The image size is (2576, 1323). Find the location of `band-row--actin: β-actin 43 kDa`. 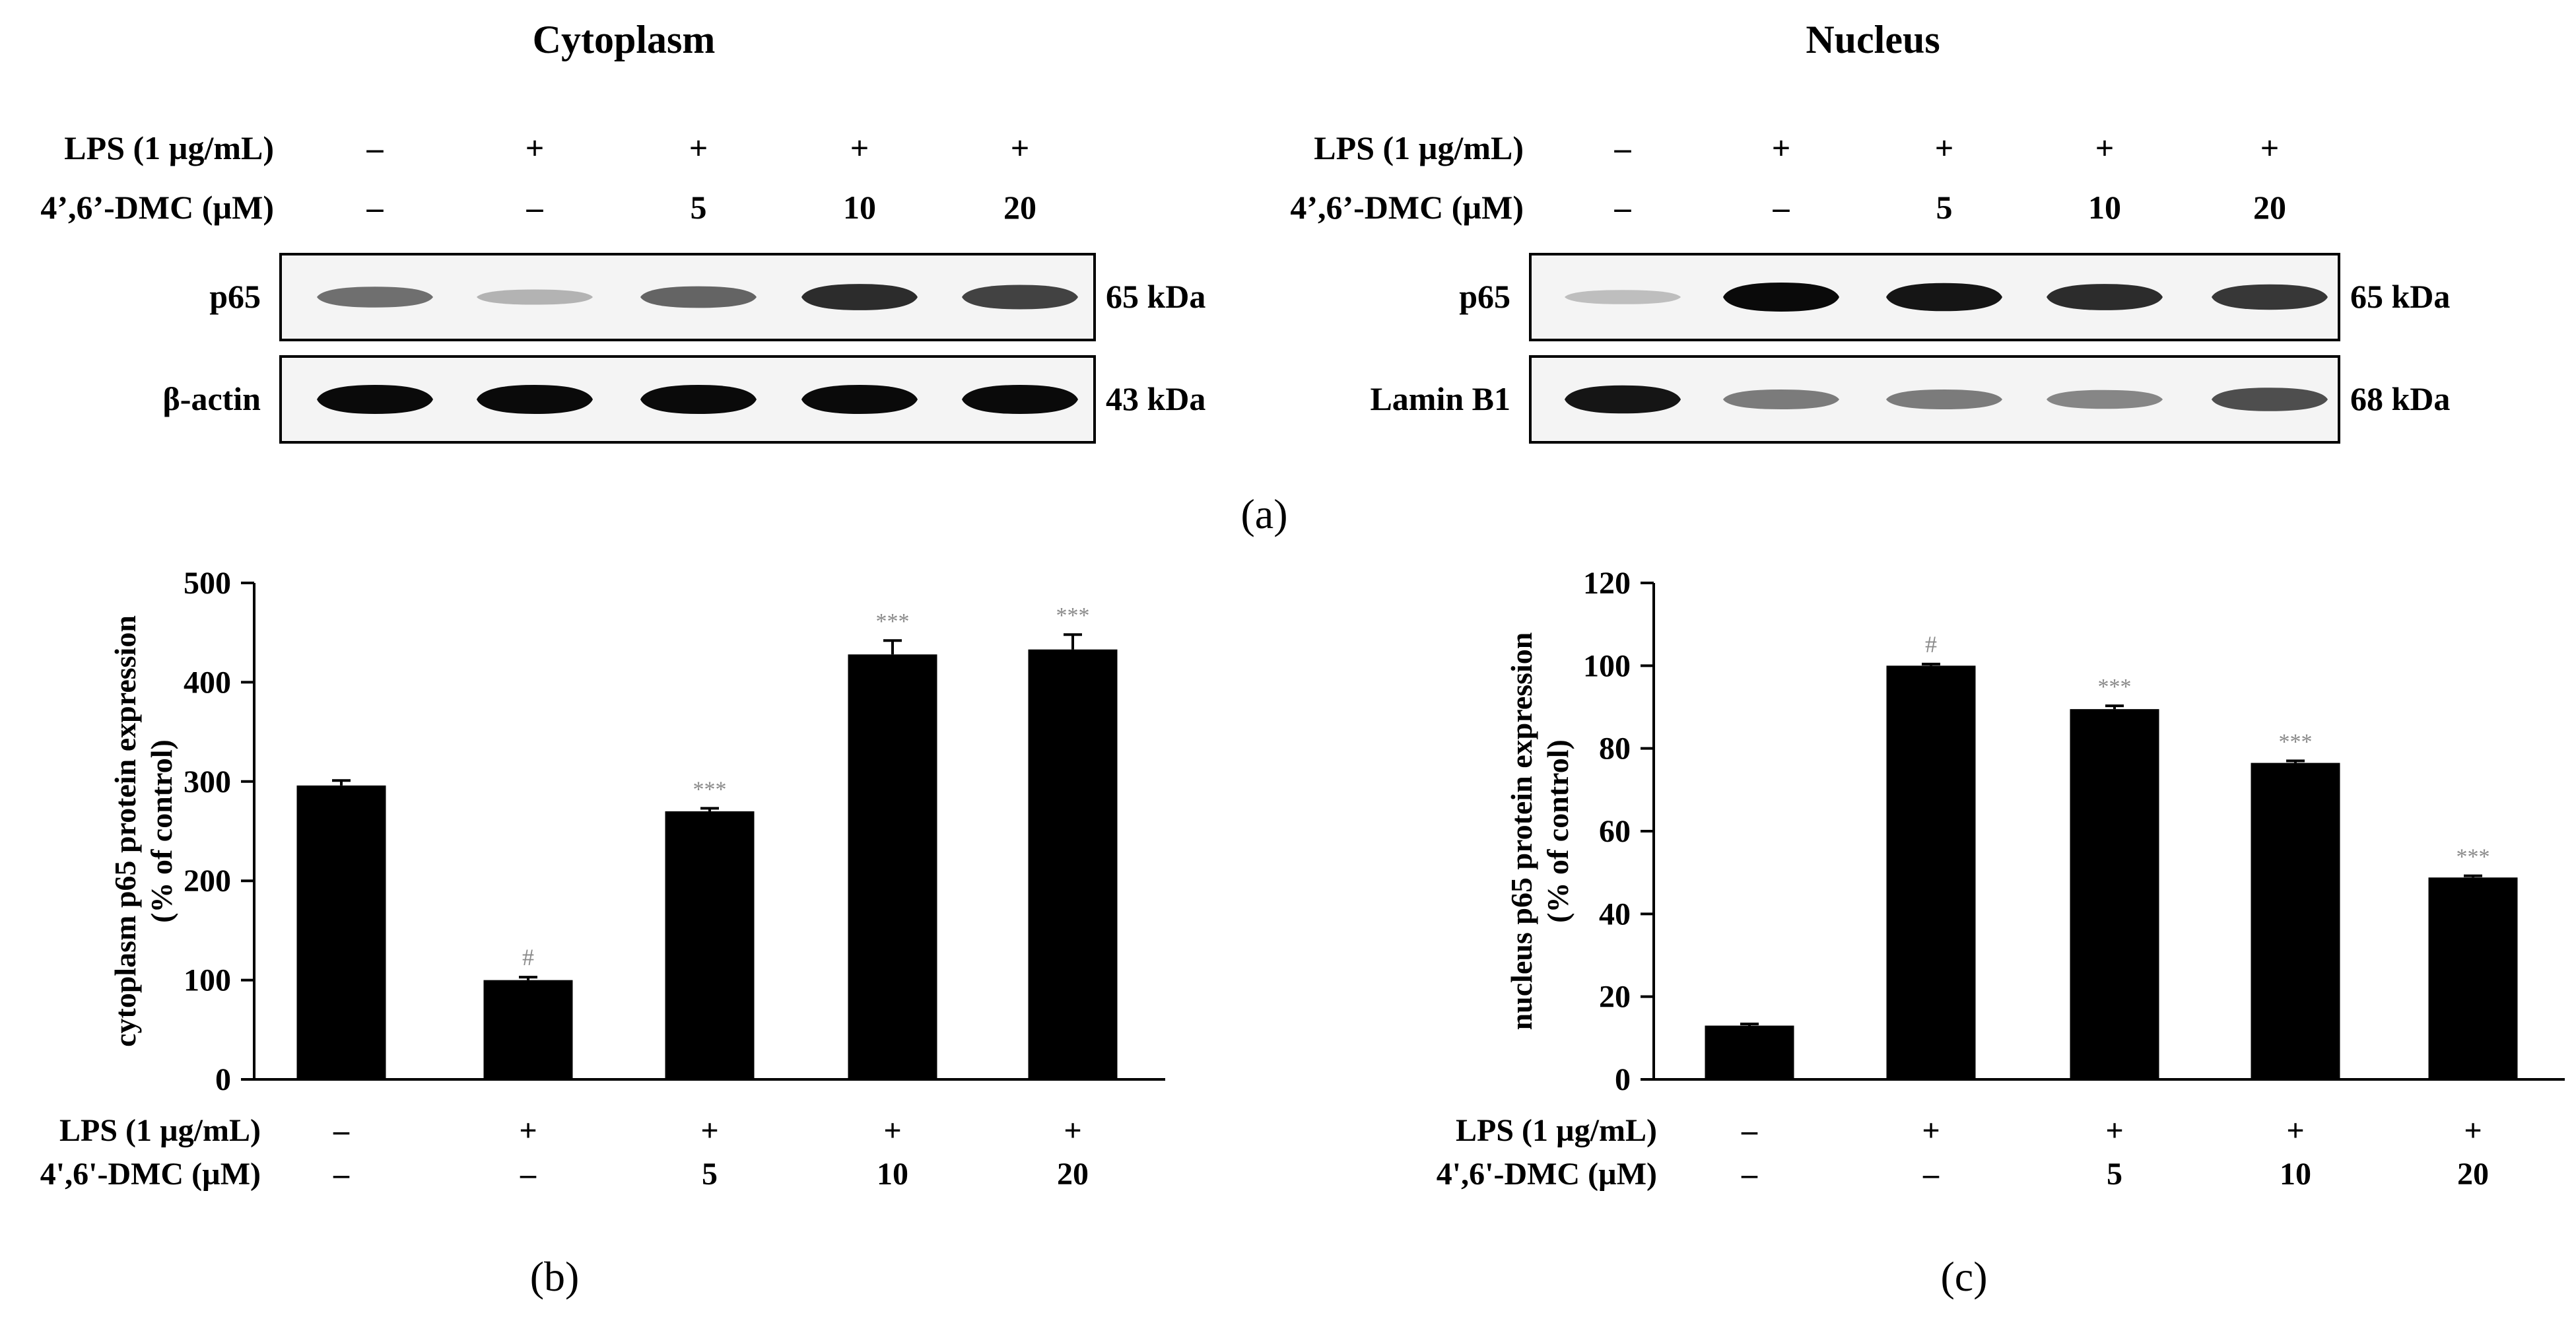

band-row--actin: β-actin 43 kDa is located at coordinates (683, 399).